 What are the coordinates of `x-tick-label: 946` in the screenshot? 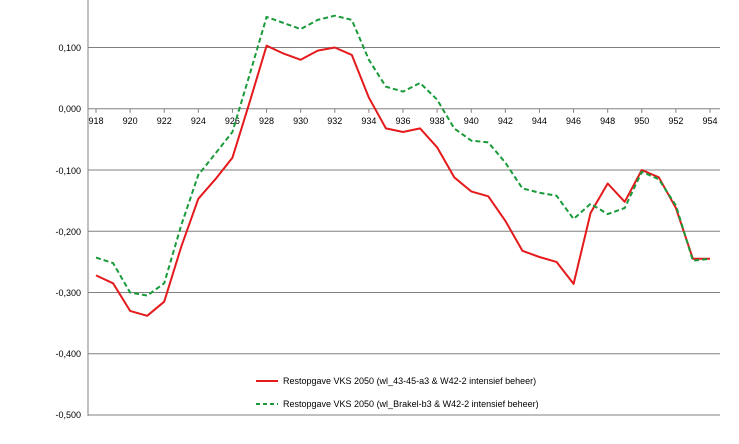 It's located at (573, 121).